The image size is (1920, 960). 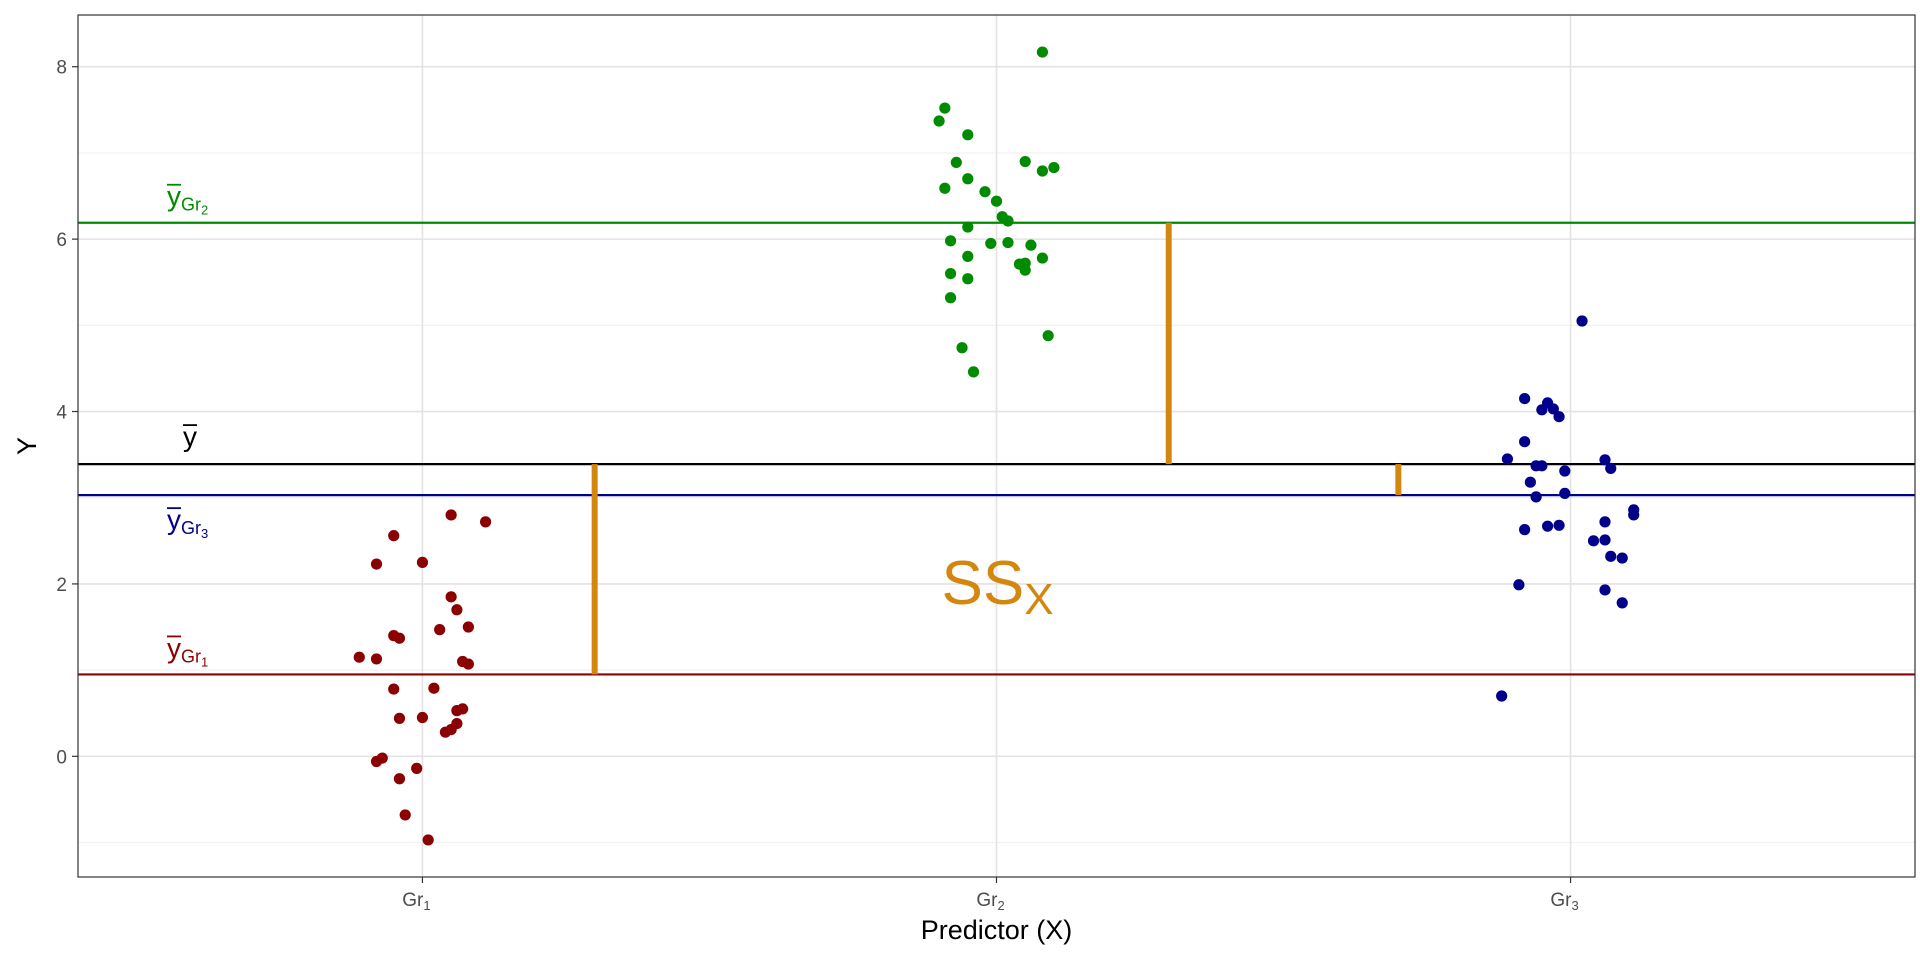 I want to click on y-tick-label: 2, so click(x=61, y=585).